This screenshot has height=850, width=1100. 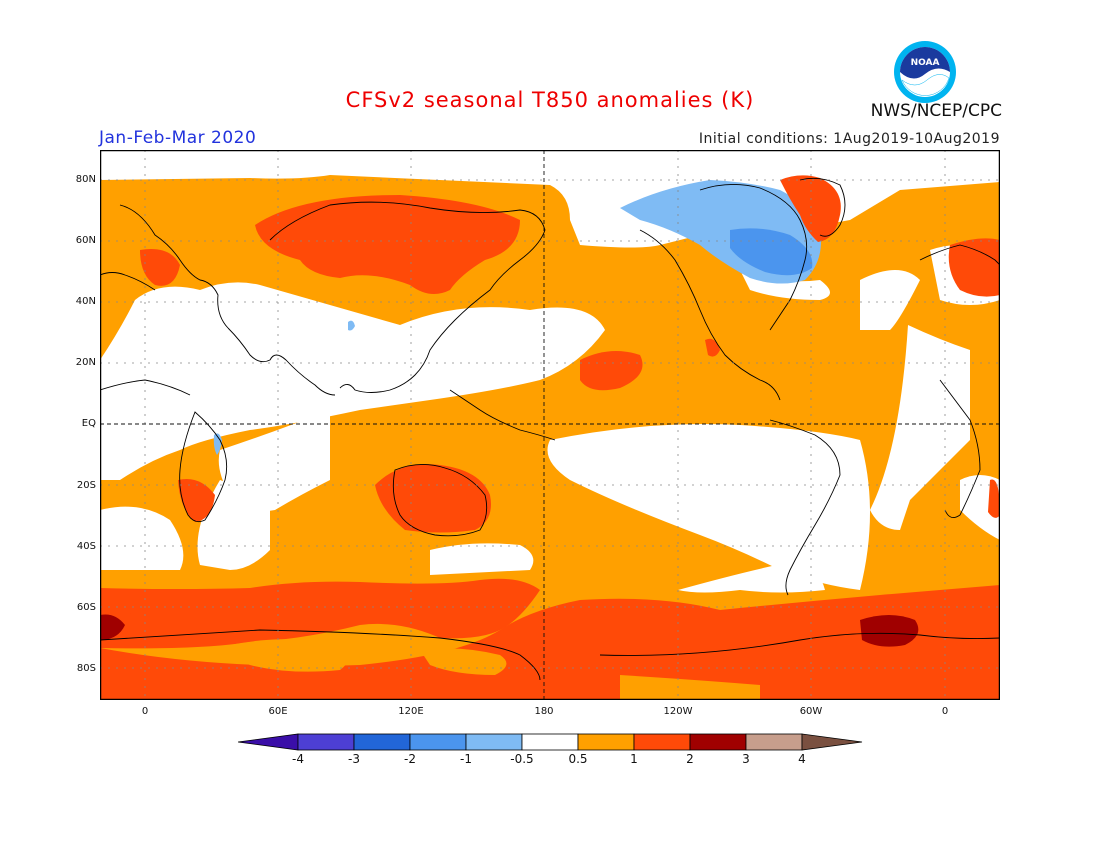 What do you see at coordinates (849, 139) in the screenshot?
I see `initial-conditions: Initial conditions: 1Aug2019-10Aug2019` at bounding box center [849, 139].